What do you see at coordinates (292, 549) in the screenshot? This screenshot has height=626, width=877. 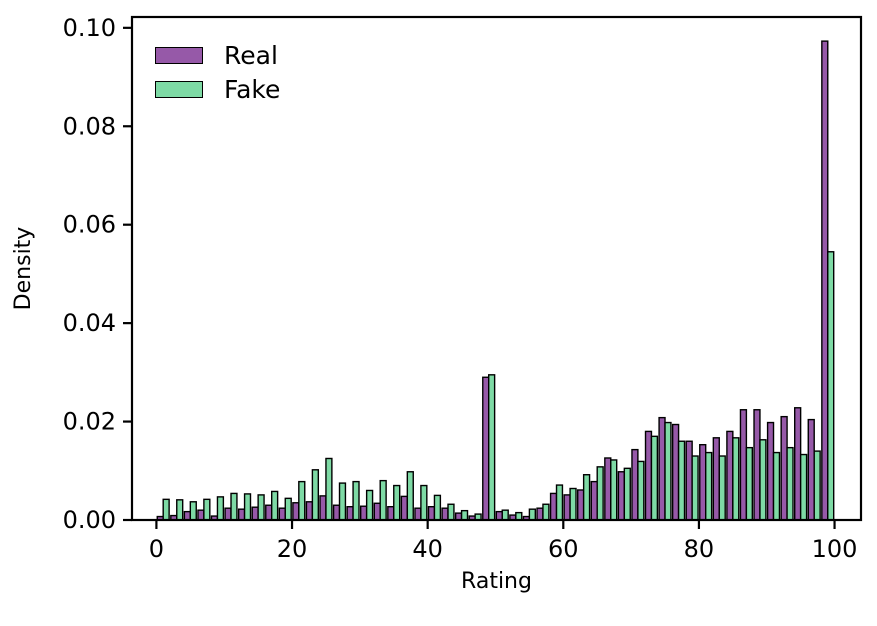 I see `x-tick-label: 20` at bounding box center [292, 549].